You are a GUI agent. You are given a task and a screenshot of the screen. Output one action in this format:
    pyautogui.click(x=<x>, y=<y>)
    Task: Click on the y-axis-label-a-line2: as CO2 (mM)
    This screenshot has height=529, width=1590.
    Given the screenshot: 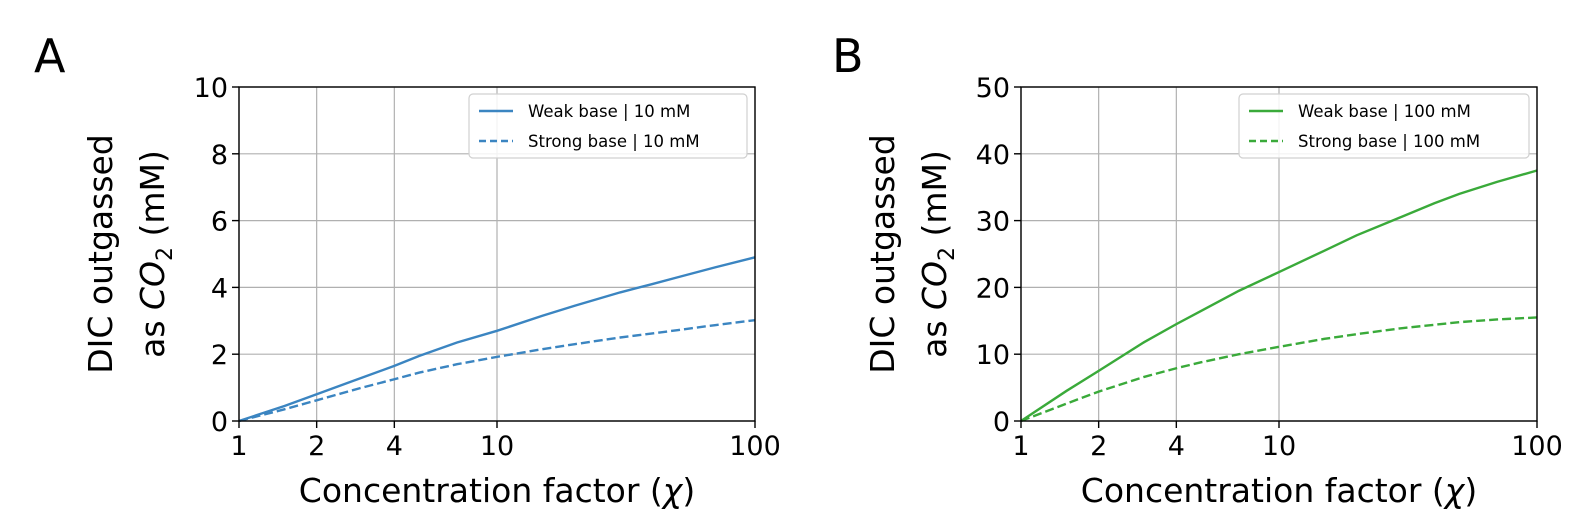 What is the action you would take?
    pyautogui.click(x=155, y=254)
    